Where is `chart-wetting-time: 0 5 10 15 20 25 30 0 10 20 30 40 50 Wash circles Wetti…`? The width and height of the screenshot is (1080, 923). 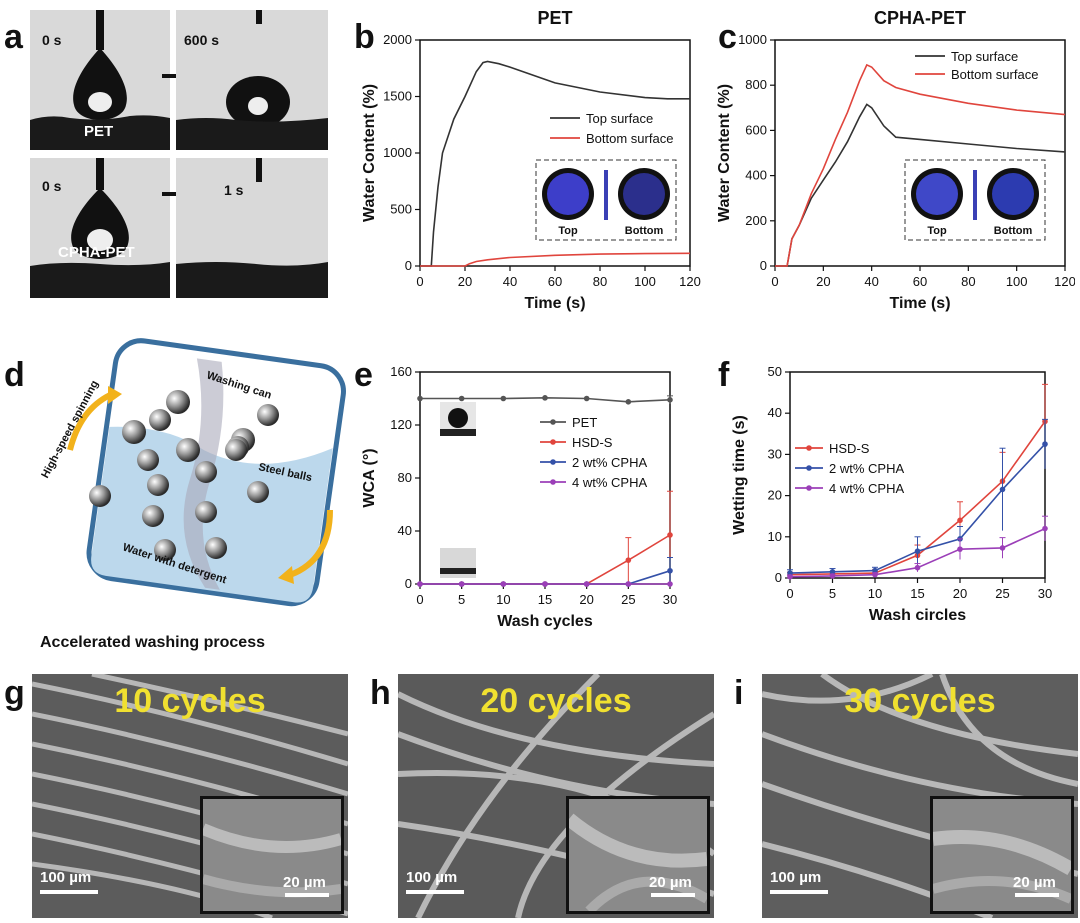
chart-wetting-time: 0 5 10 15 20 25 30 0 10 20 30 40 50 Wash circles Wetti… is located at coordinates (891, 494).